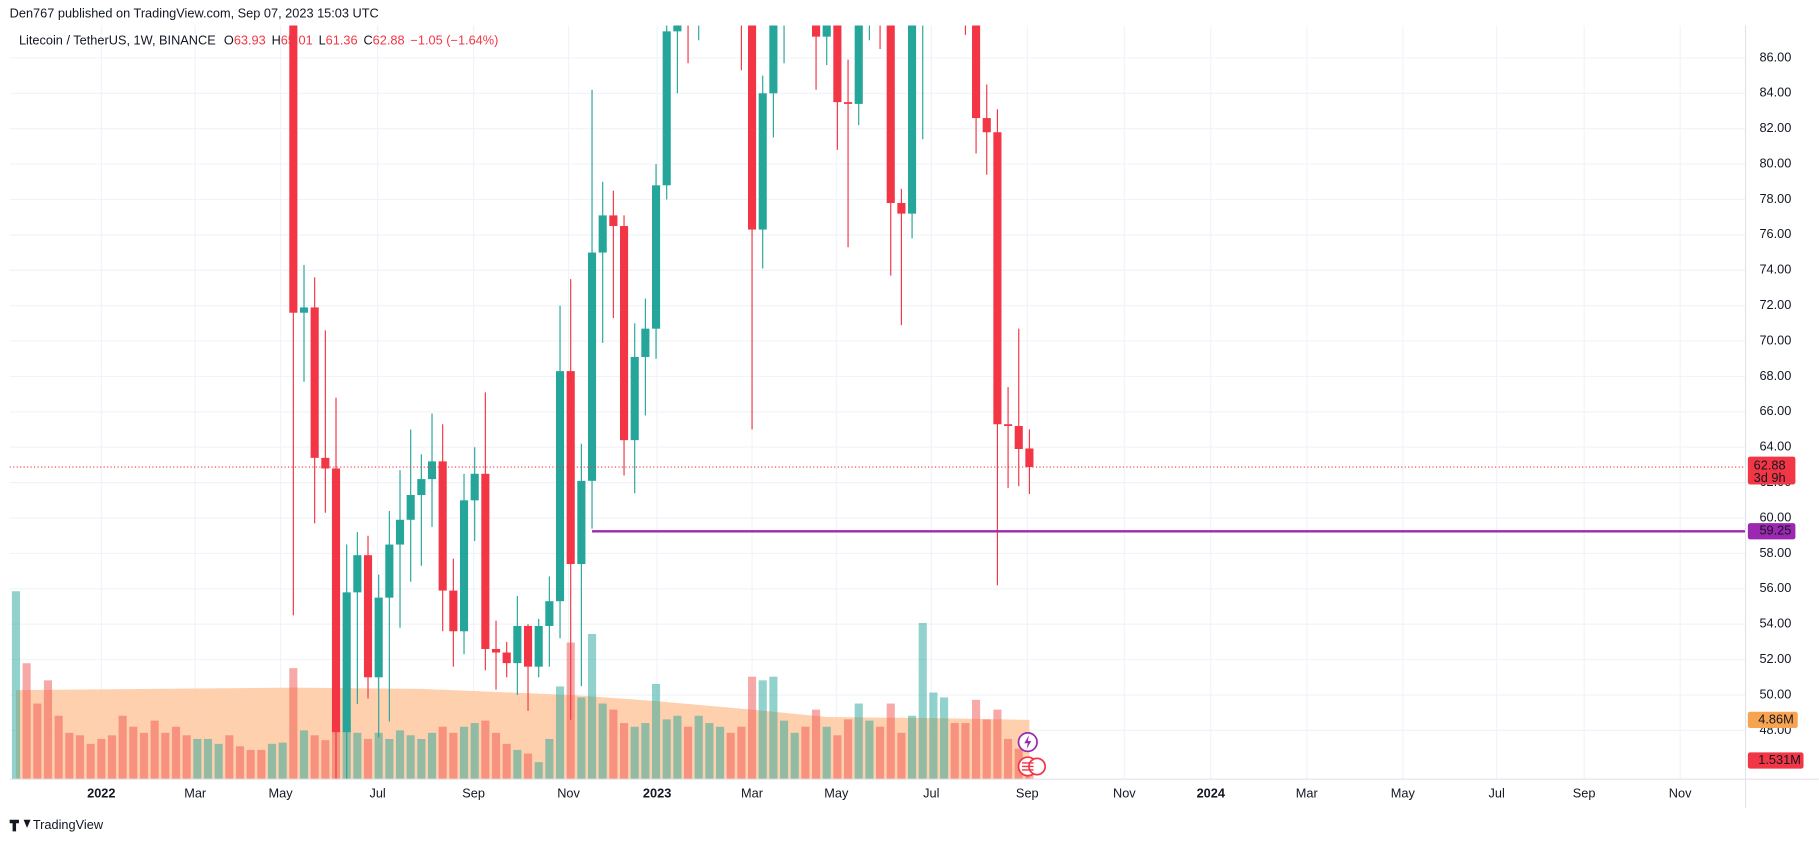  Describe the element at coordinates (1775, 56) in the screenshot. I see `y-tick-label: 86.00` at that location.